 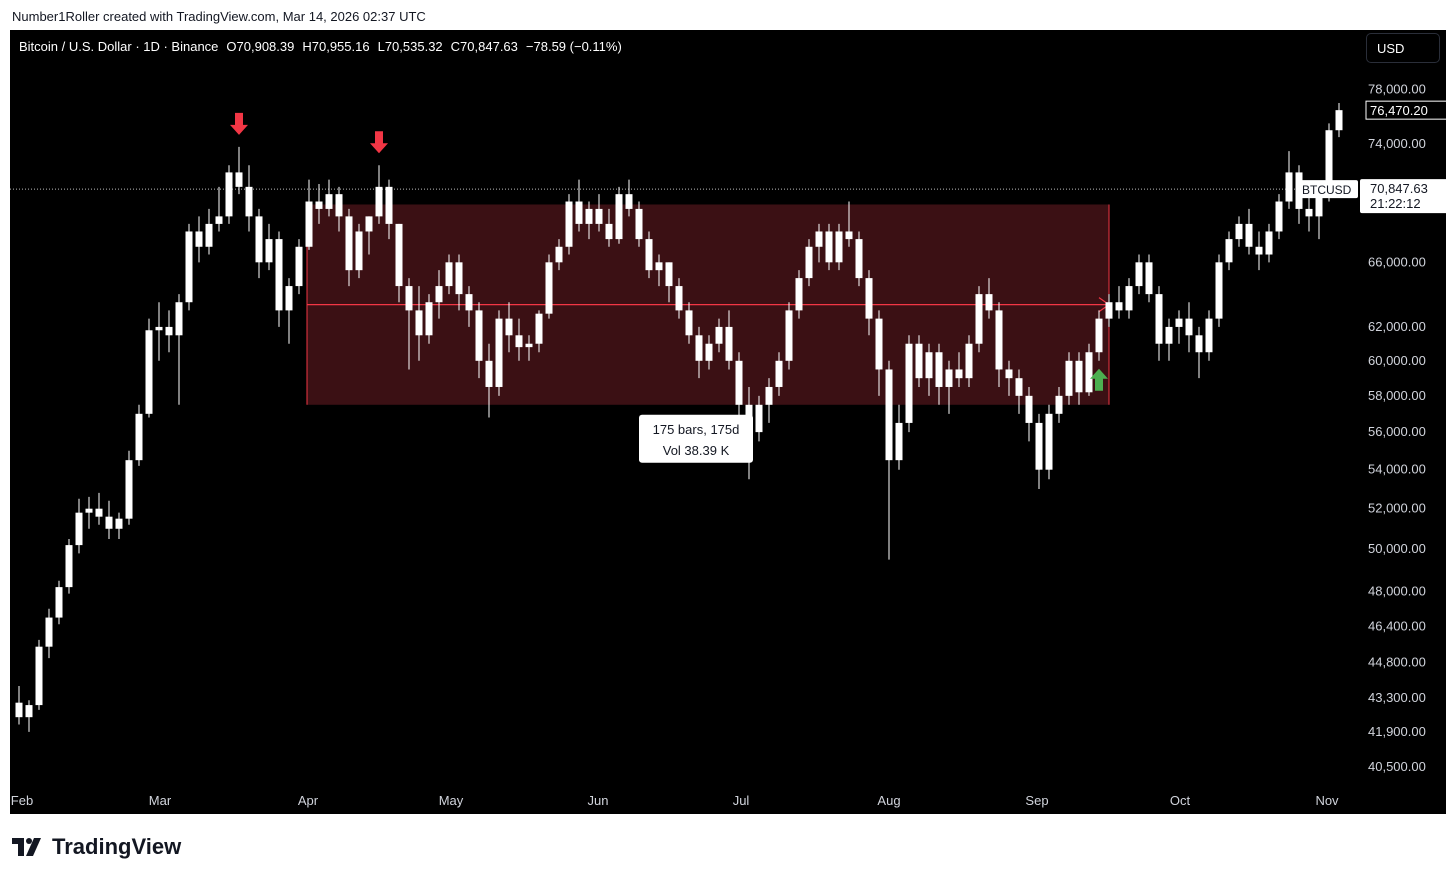 What do you see at coordinates (1397, 548) in the screenshot?
I see `price-tick-label: 50,000.00` at bounding box center [1397, 548].